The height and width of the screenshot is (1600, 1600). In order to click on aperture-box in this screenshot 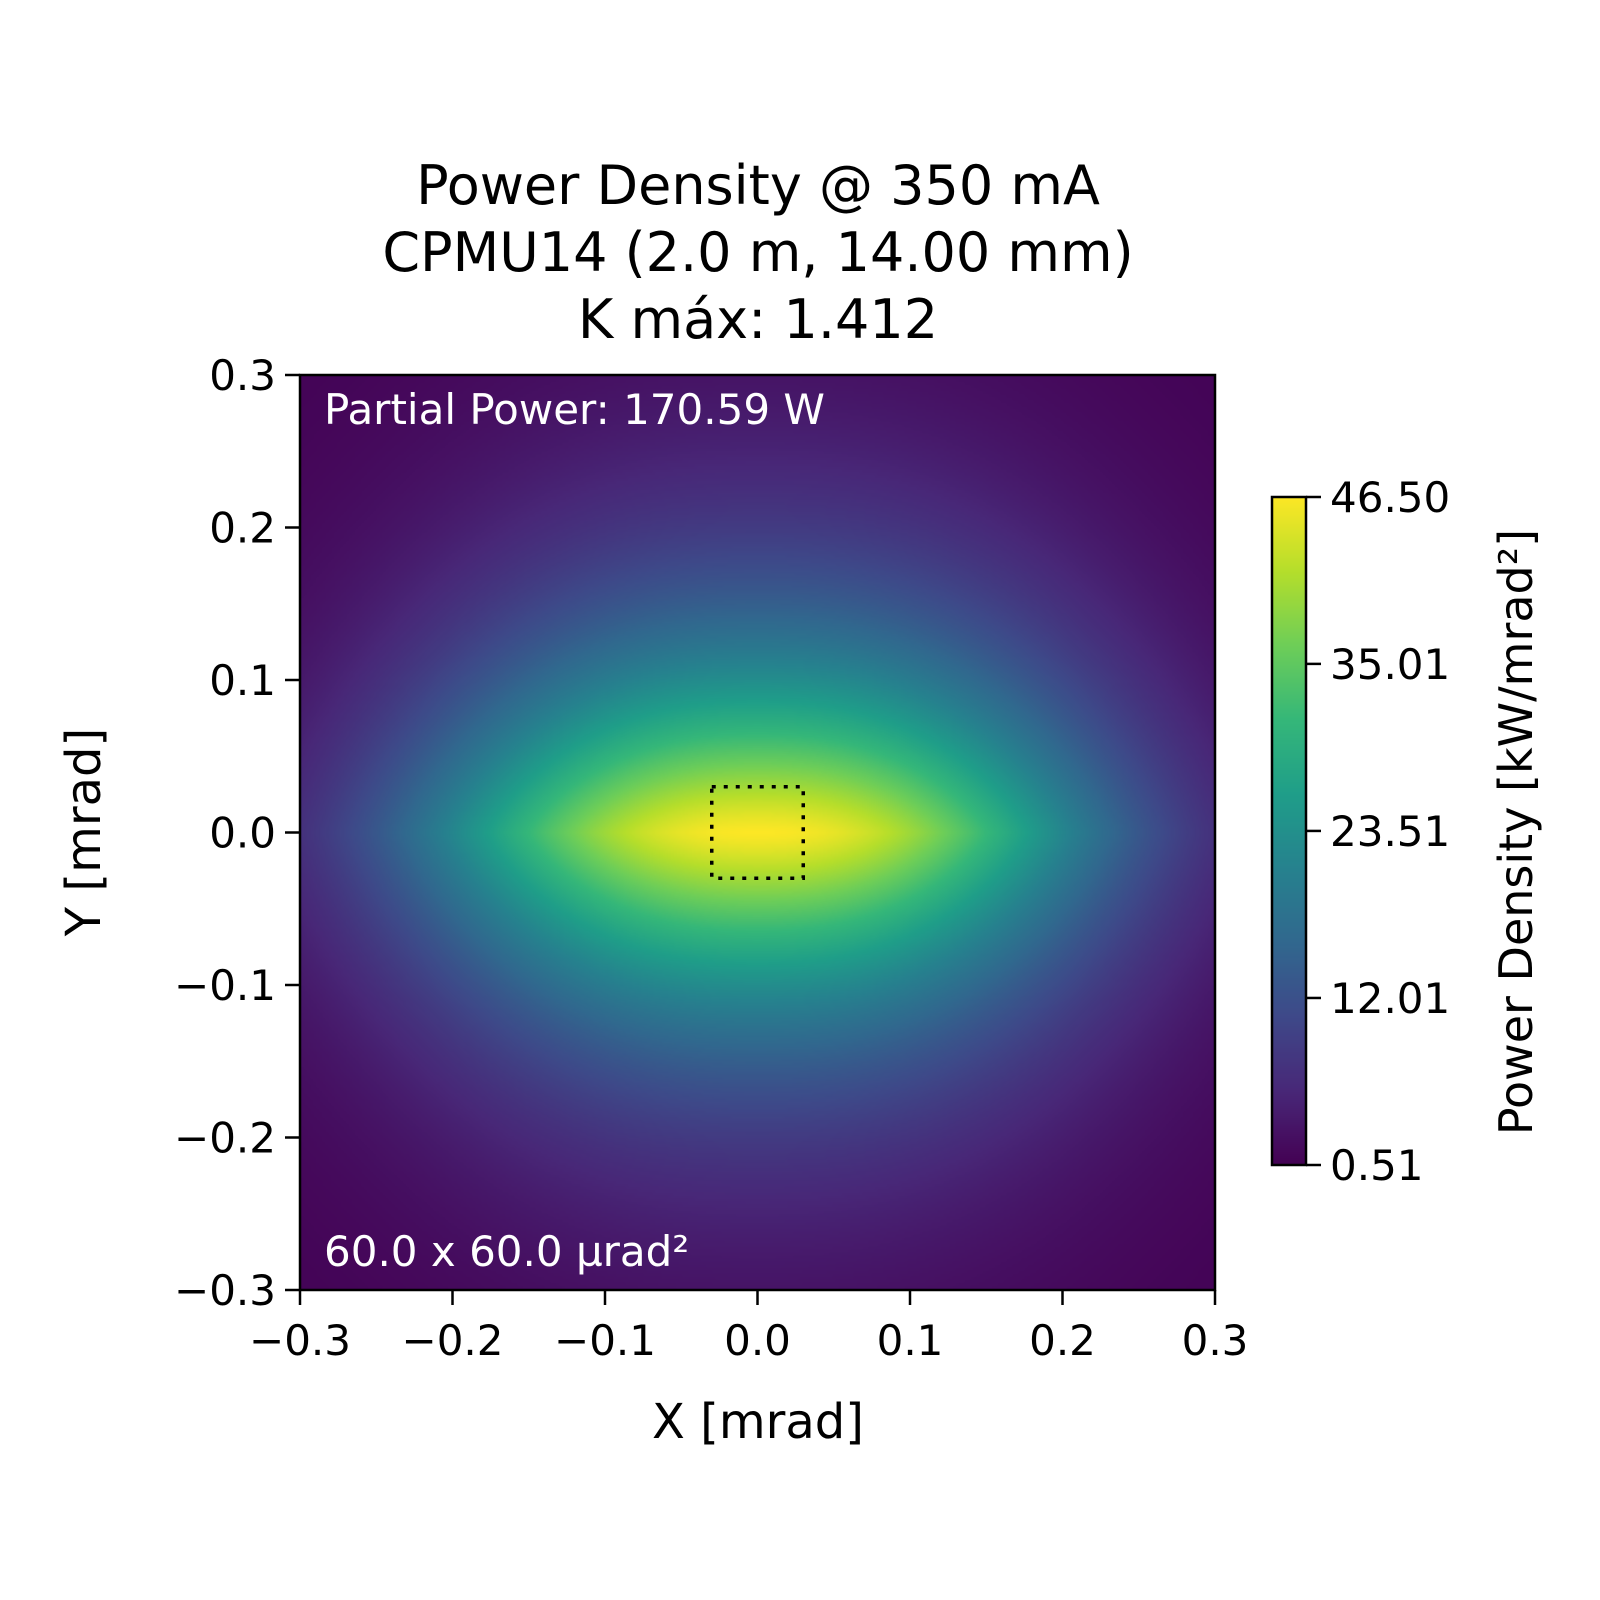, I will do `click(757, 832)`.